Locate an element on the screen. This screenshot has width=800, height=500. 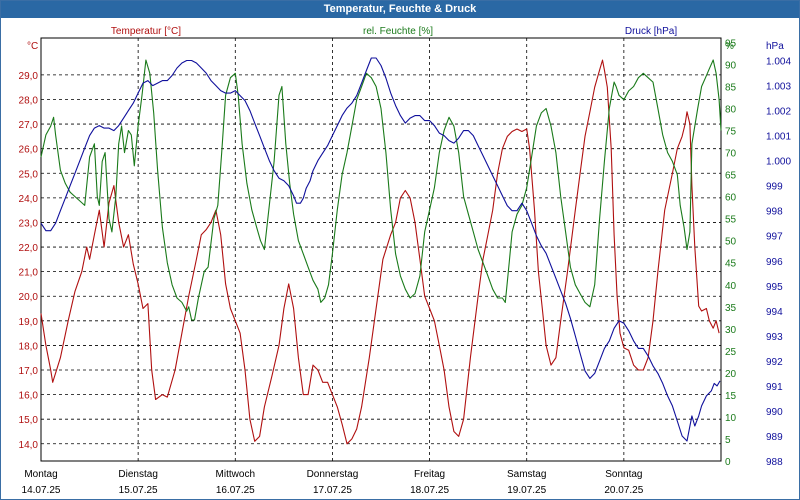
humidity-tick-label: 95 is located at coordinates (731, 43).